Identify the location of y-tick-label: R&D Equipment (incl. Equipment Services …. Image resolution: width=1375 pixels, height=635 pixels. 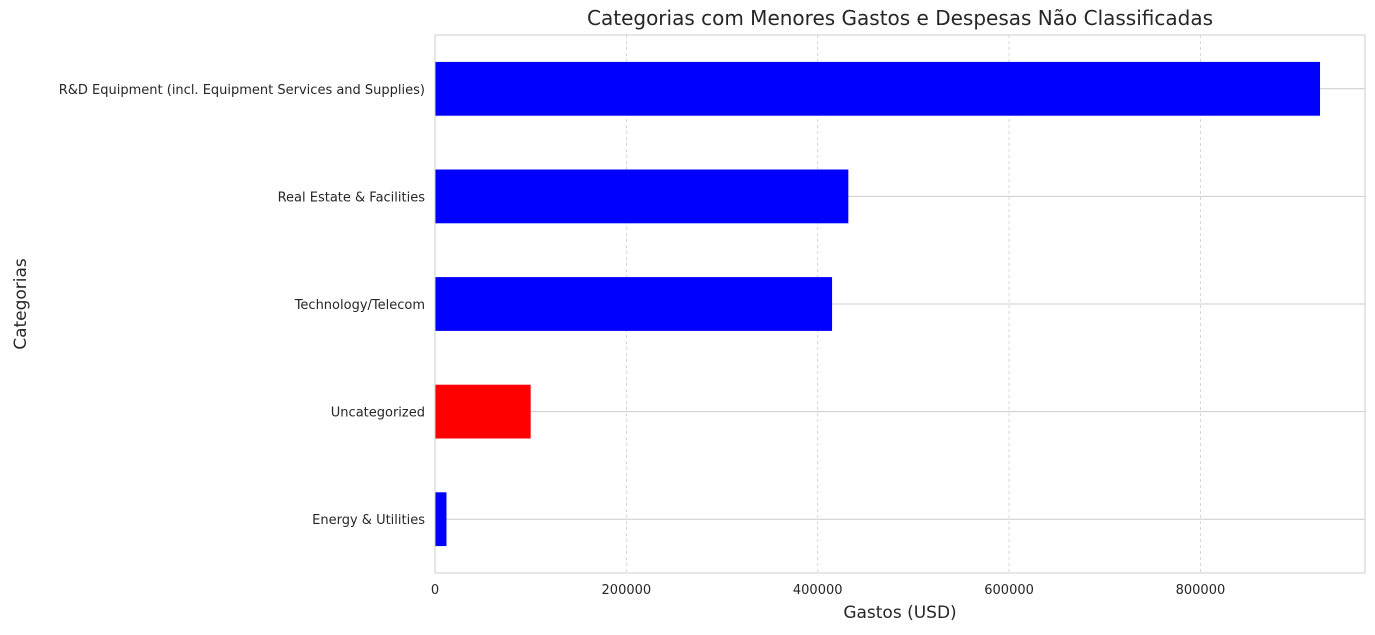
(242, 90).